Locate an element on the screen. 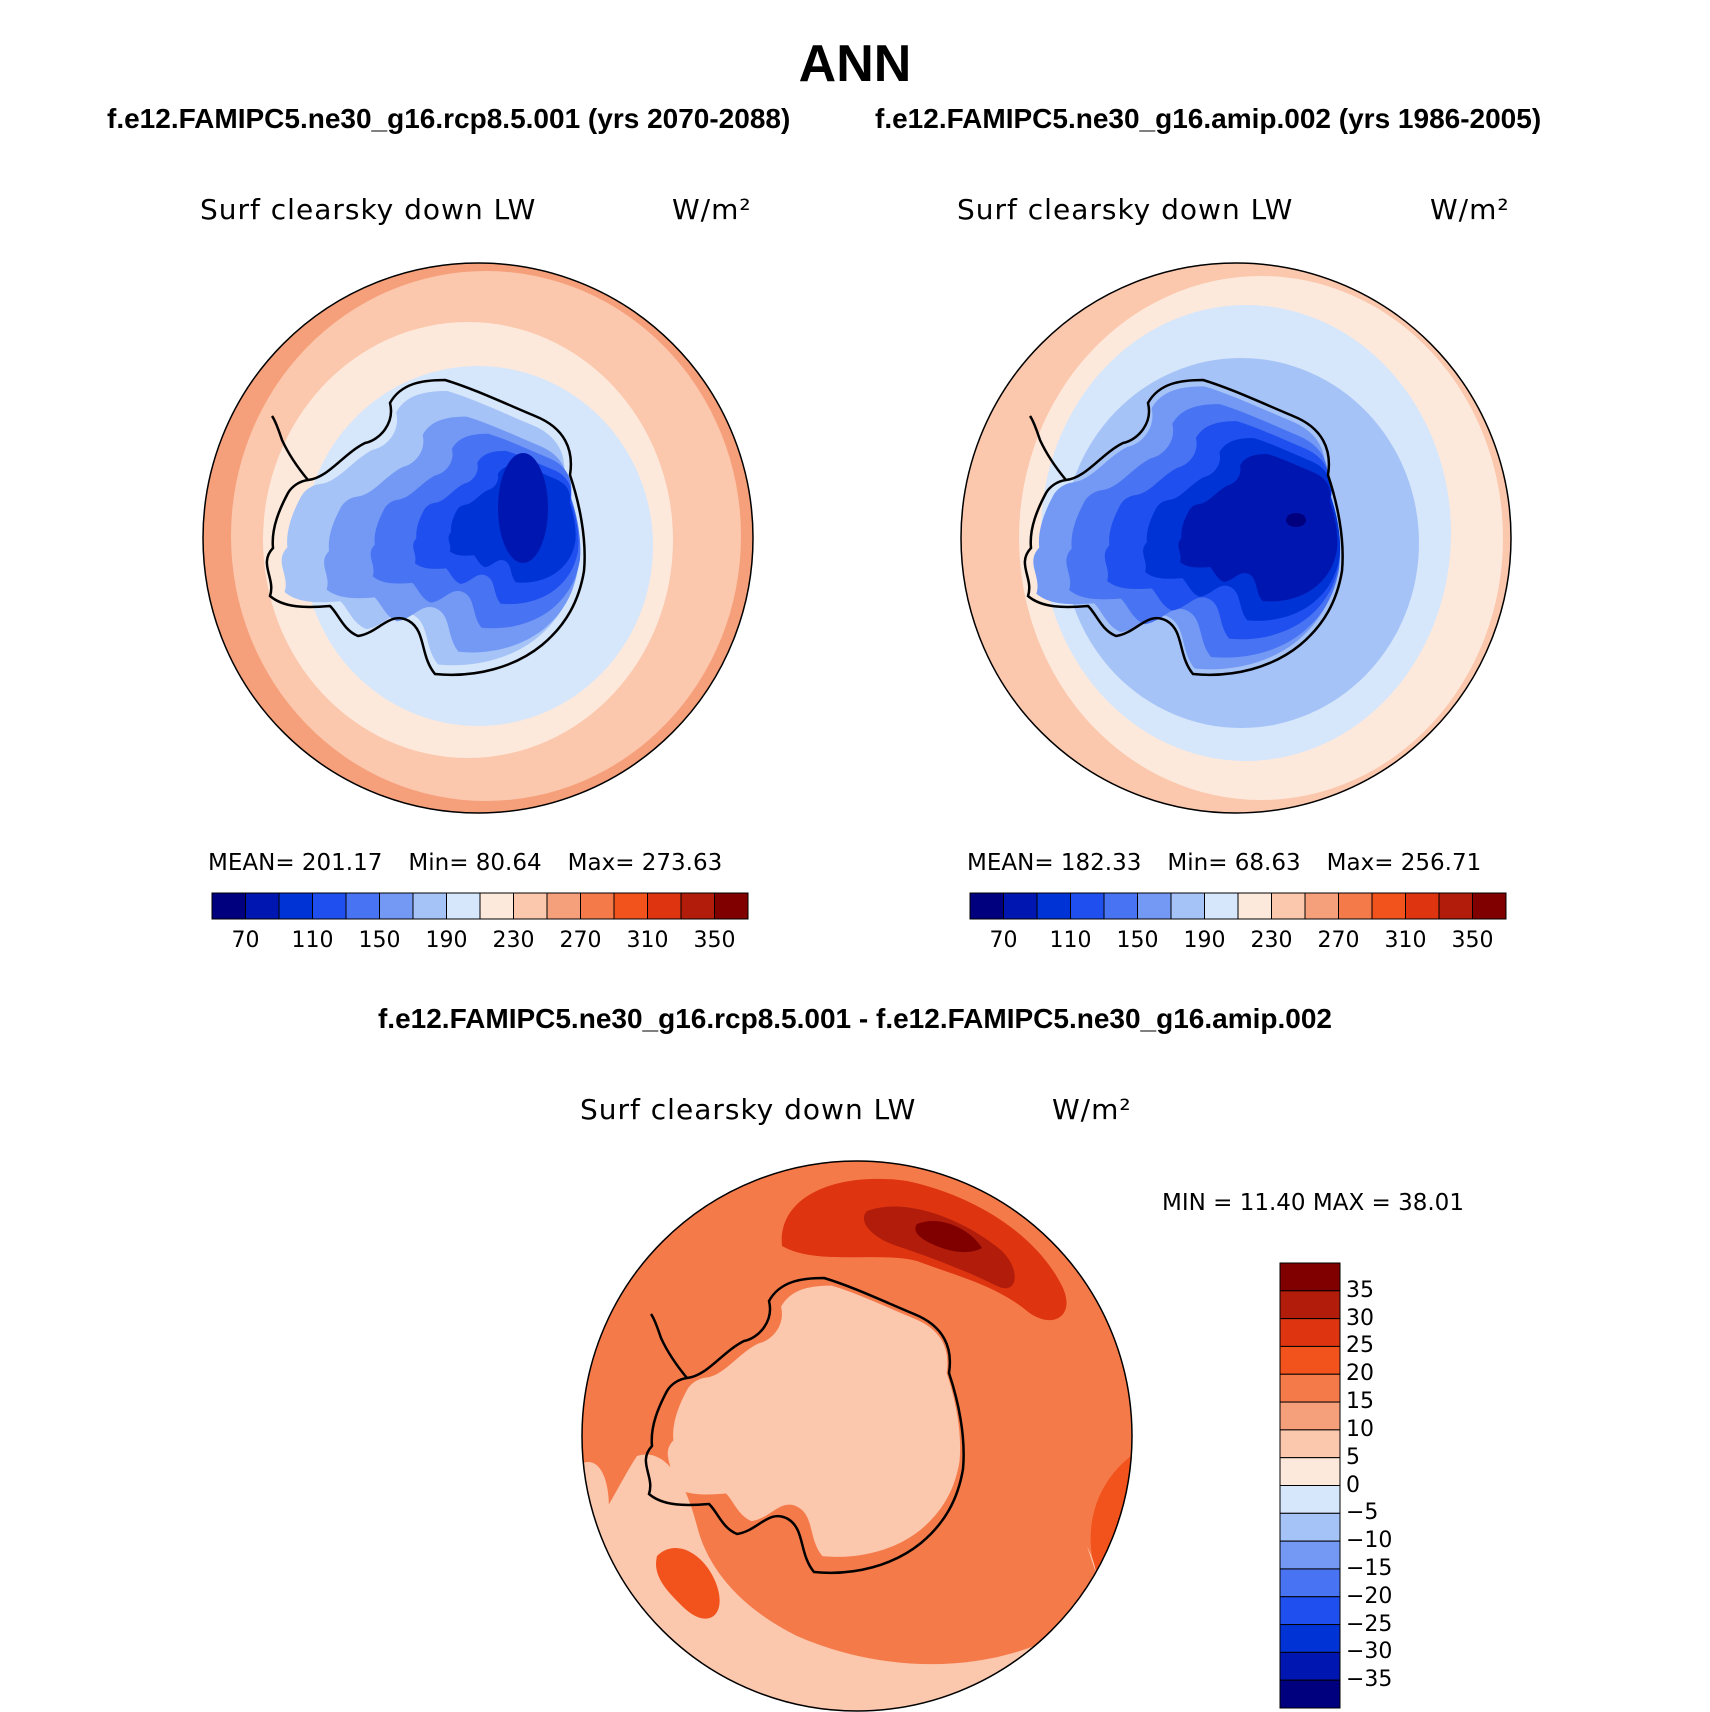 This screenshot has width=1710, height=1712. figure-title: ANN is located at coordinates (855, 64).